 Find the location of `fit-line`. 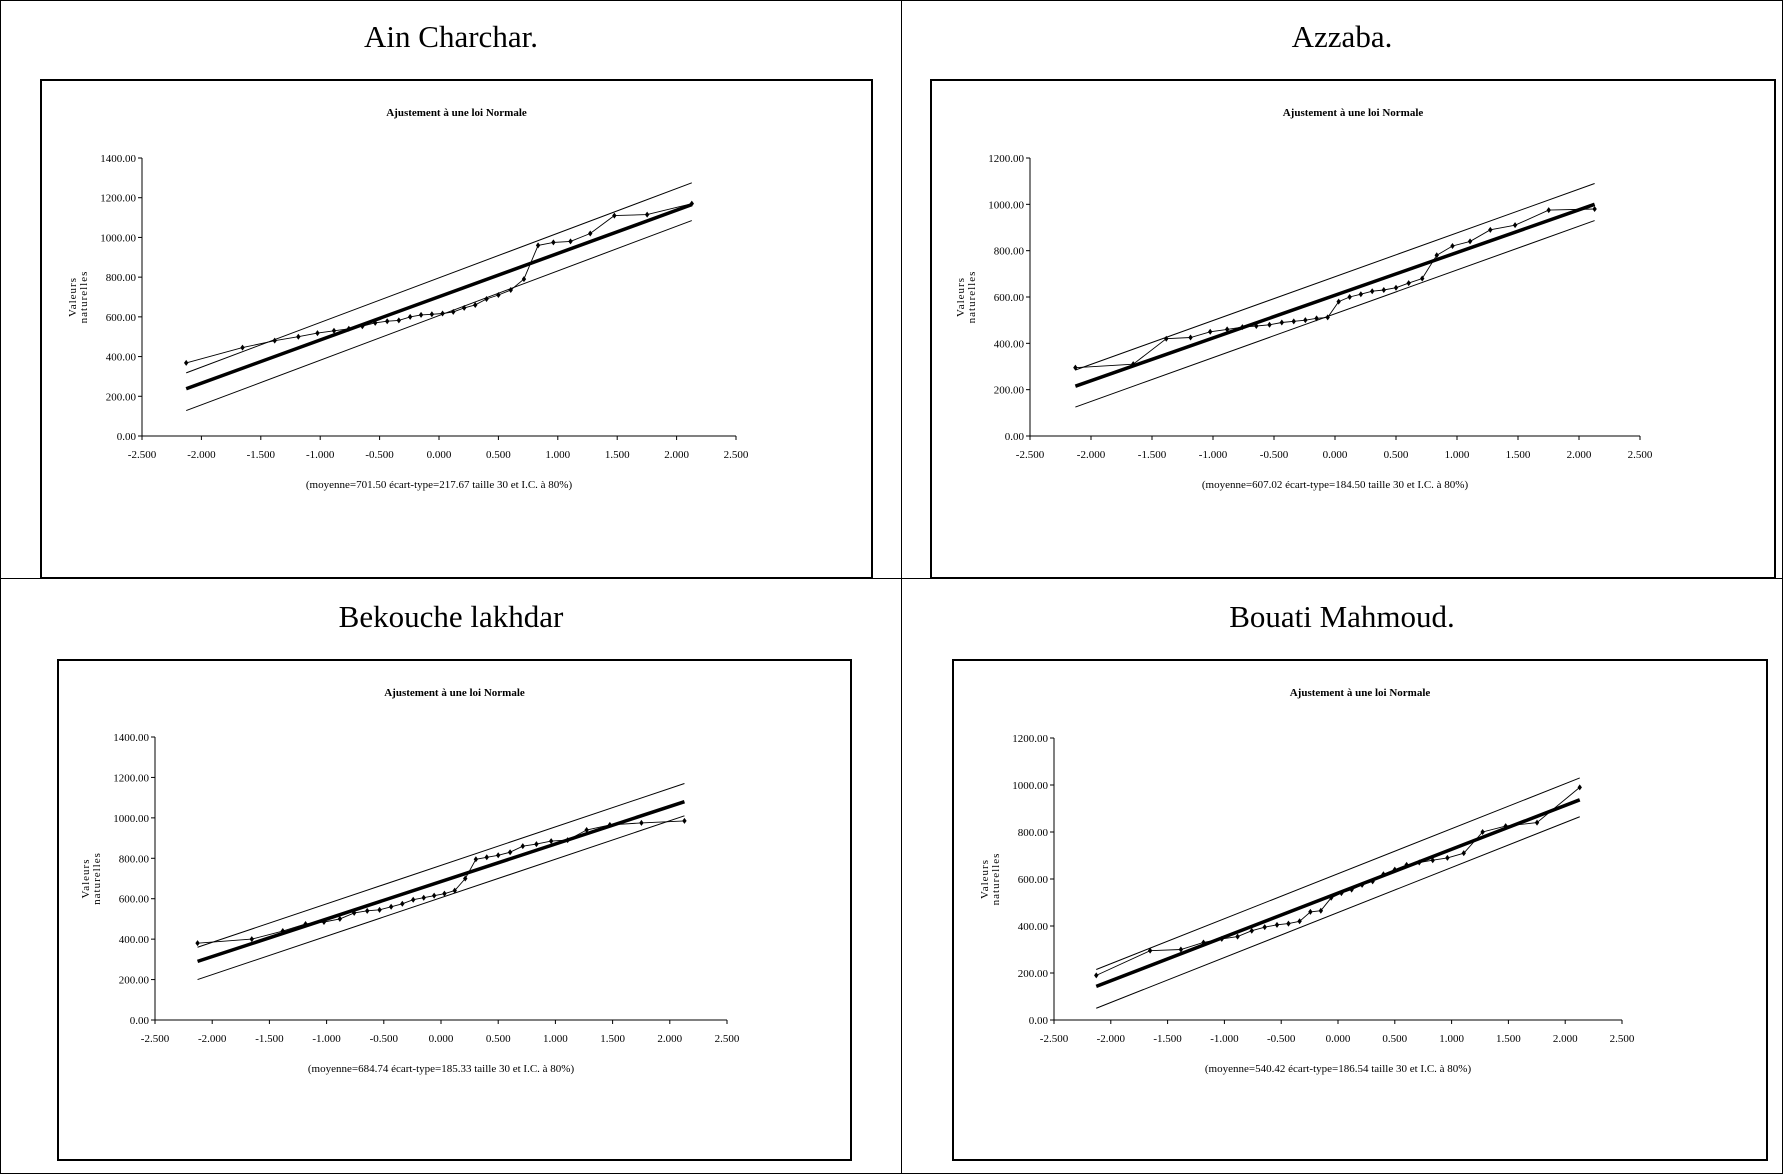

fit-line is located at coordinates (1335, 295).